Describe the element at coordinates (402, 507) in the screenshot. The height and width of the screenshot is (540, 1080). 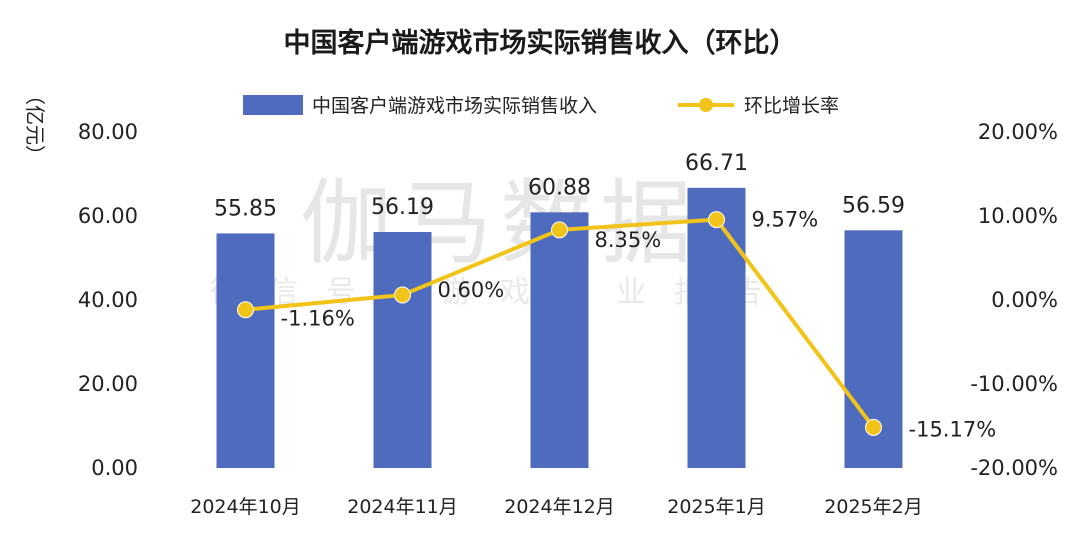
I see `x-category-label: 2024年11月` at that location.